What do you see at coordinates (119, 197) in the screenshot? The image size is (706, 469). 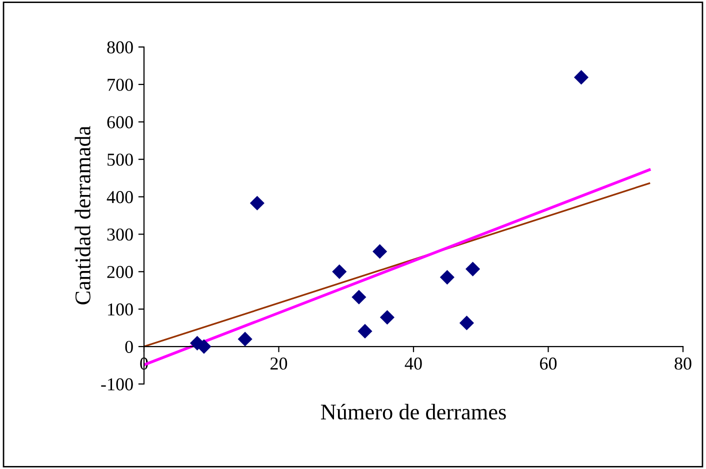 I see `y-tick-label: 400` at bounding box center [119, 197].